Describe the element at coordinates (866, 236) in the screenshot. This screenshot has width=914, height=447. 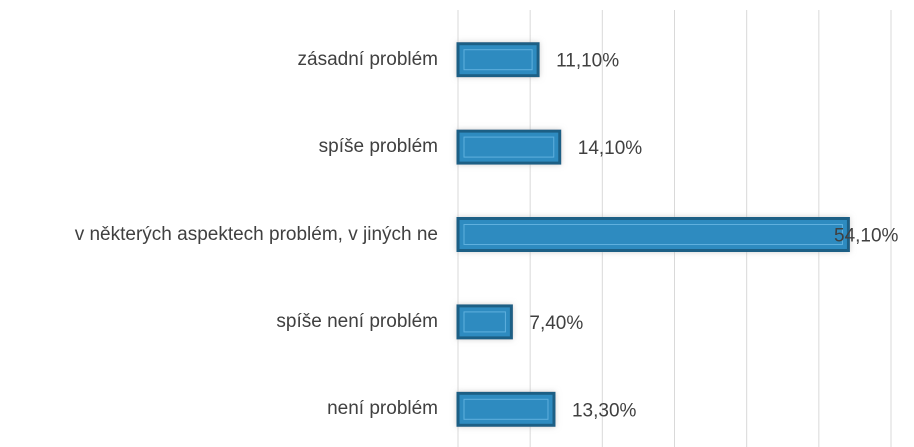
I see `value-label: 54,10%` at that location.